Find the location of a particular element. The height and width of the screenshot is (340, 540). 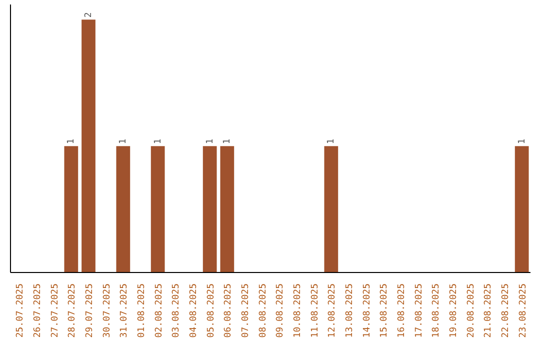

x-tick-label: 06.08.2025 is located at coordinates (229, 310).